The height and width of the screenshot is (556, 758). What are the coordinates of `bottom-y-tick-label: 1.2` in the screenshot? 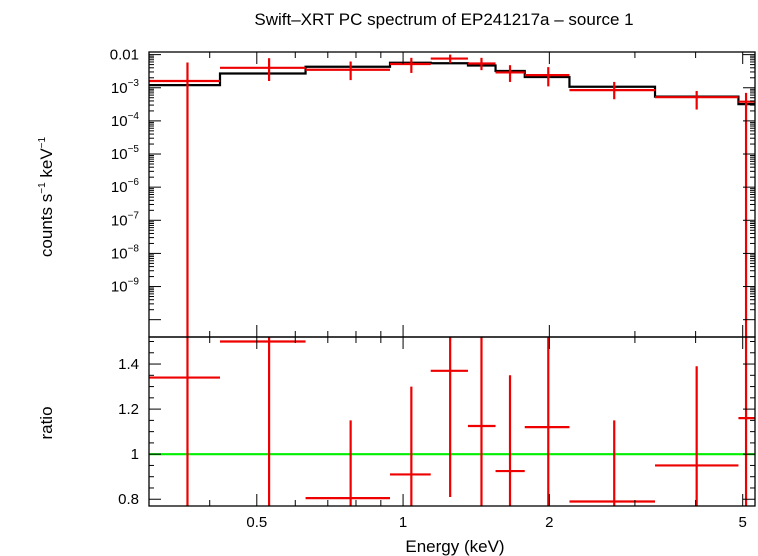 It's located at (128, 409).